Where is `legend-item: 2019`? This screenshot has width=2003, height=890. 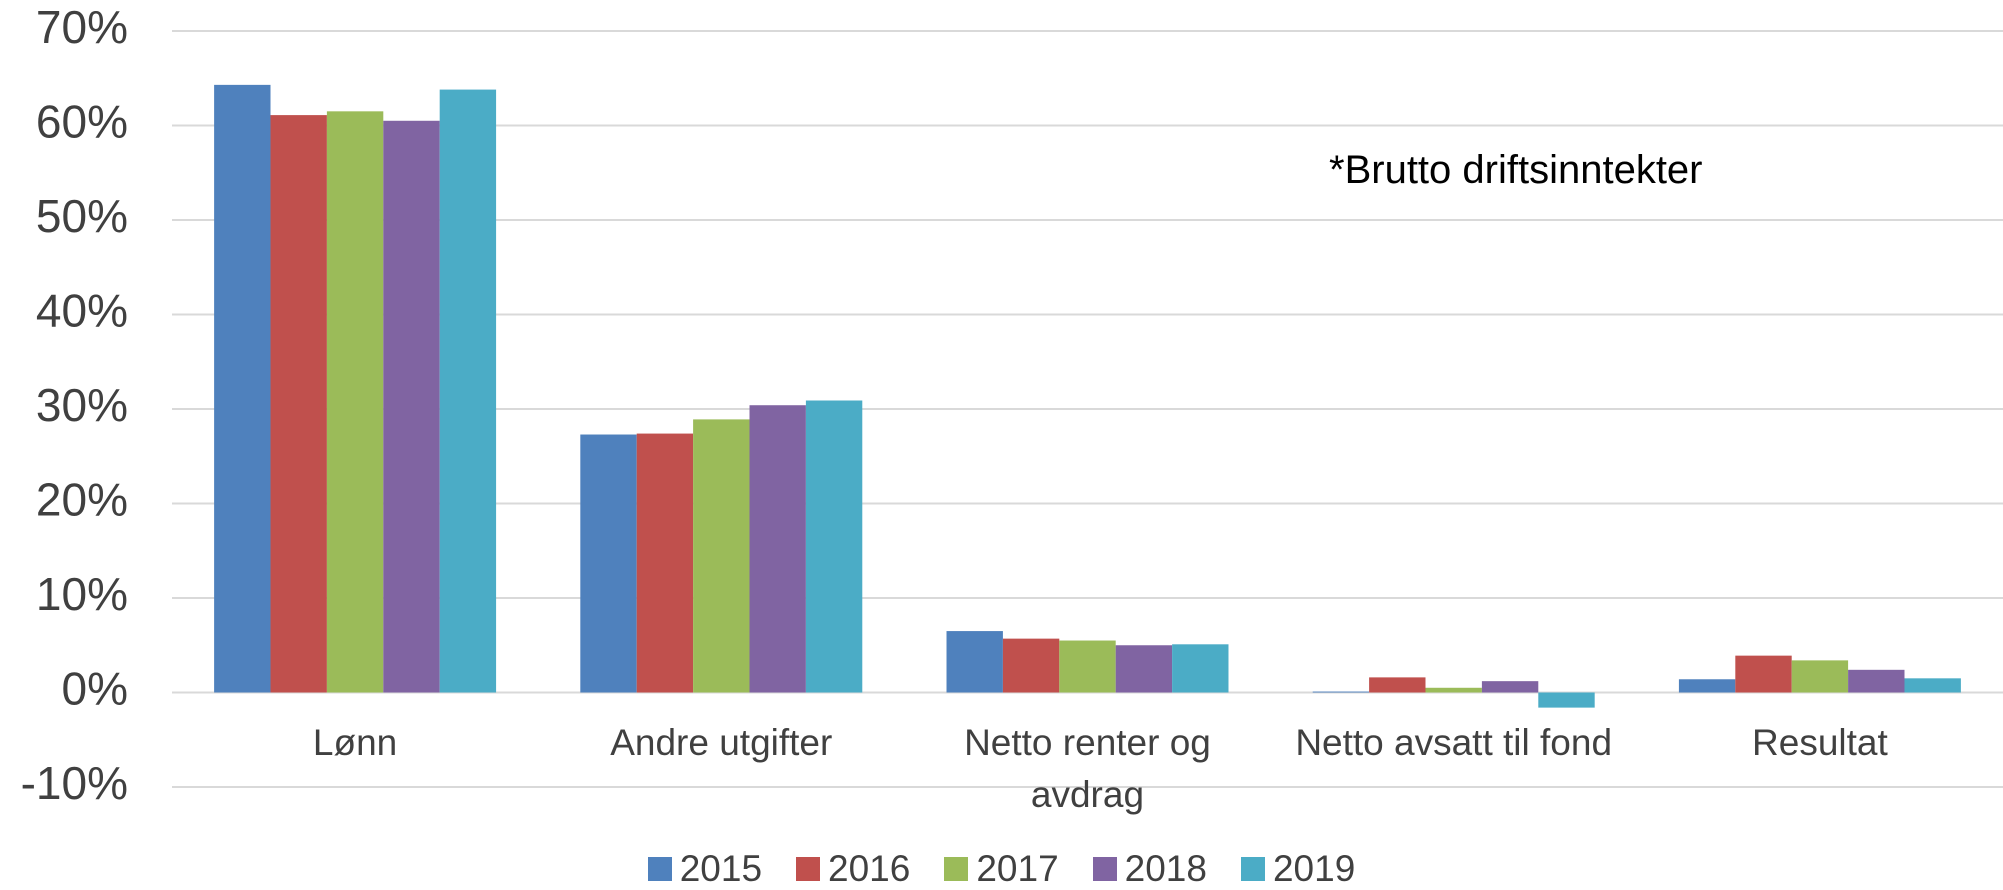 legend-item: 2019 is located at coordinates (1298, 869).